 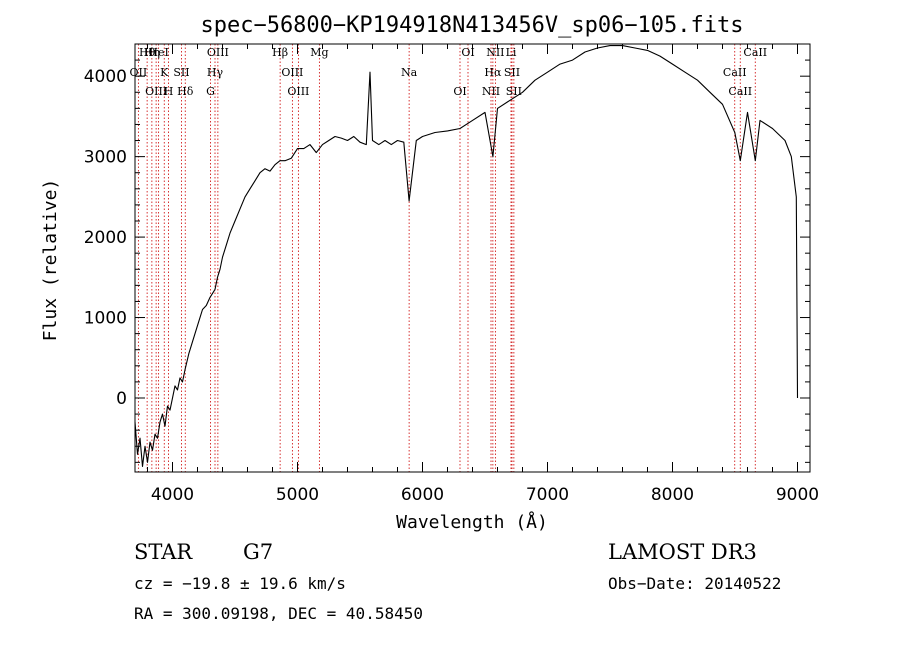 I want to click on line-marker-label: Li, so click(x=511, y=52).